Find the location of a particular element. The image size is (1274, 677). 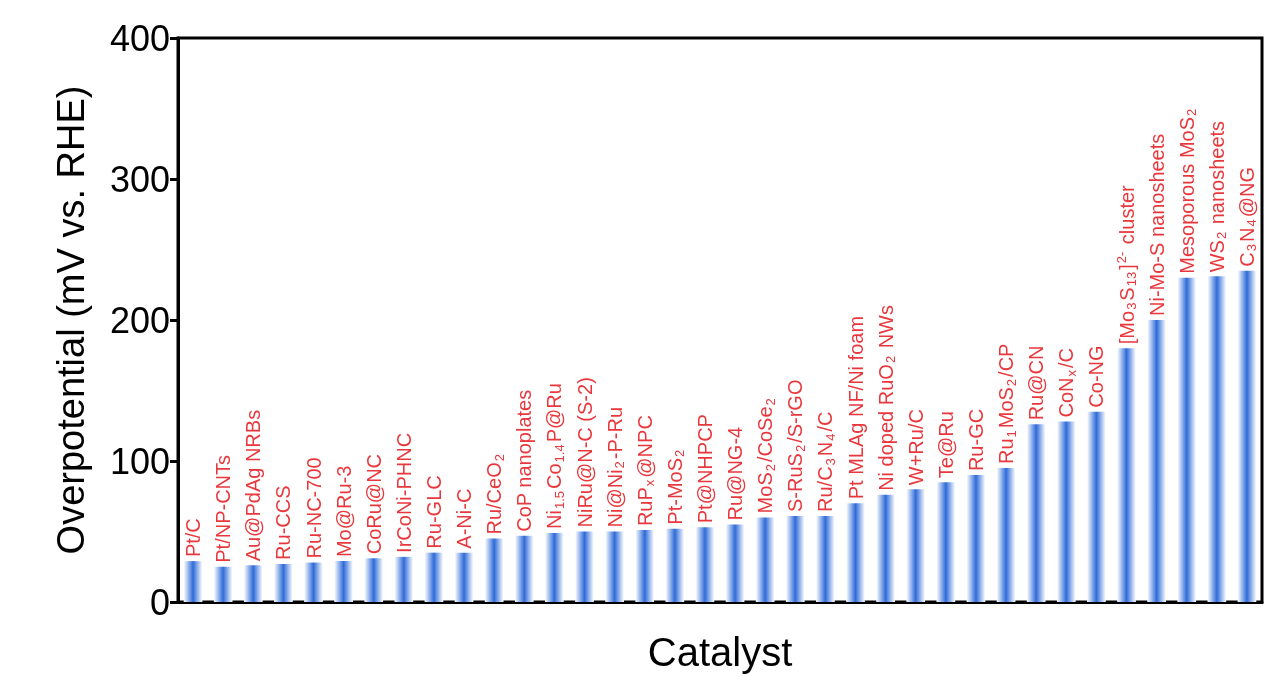

x-tick-label: Ru/C3N4/C is located at coordinates (826, 461).